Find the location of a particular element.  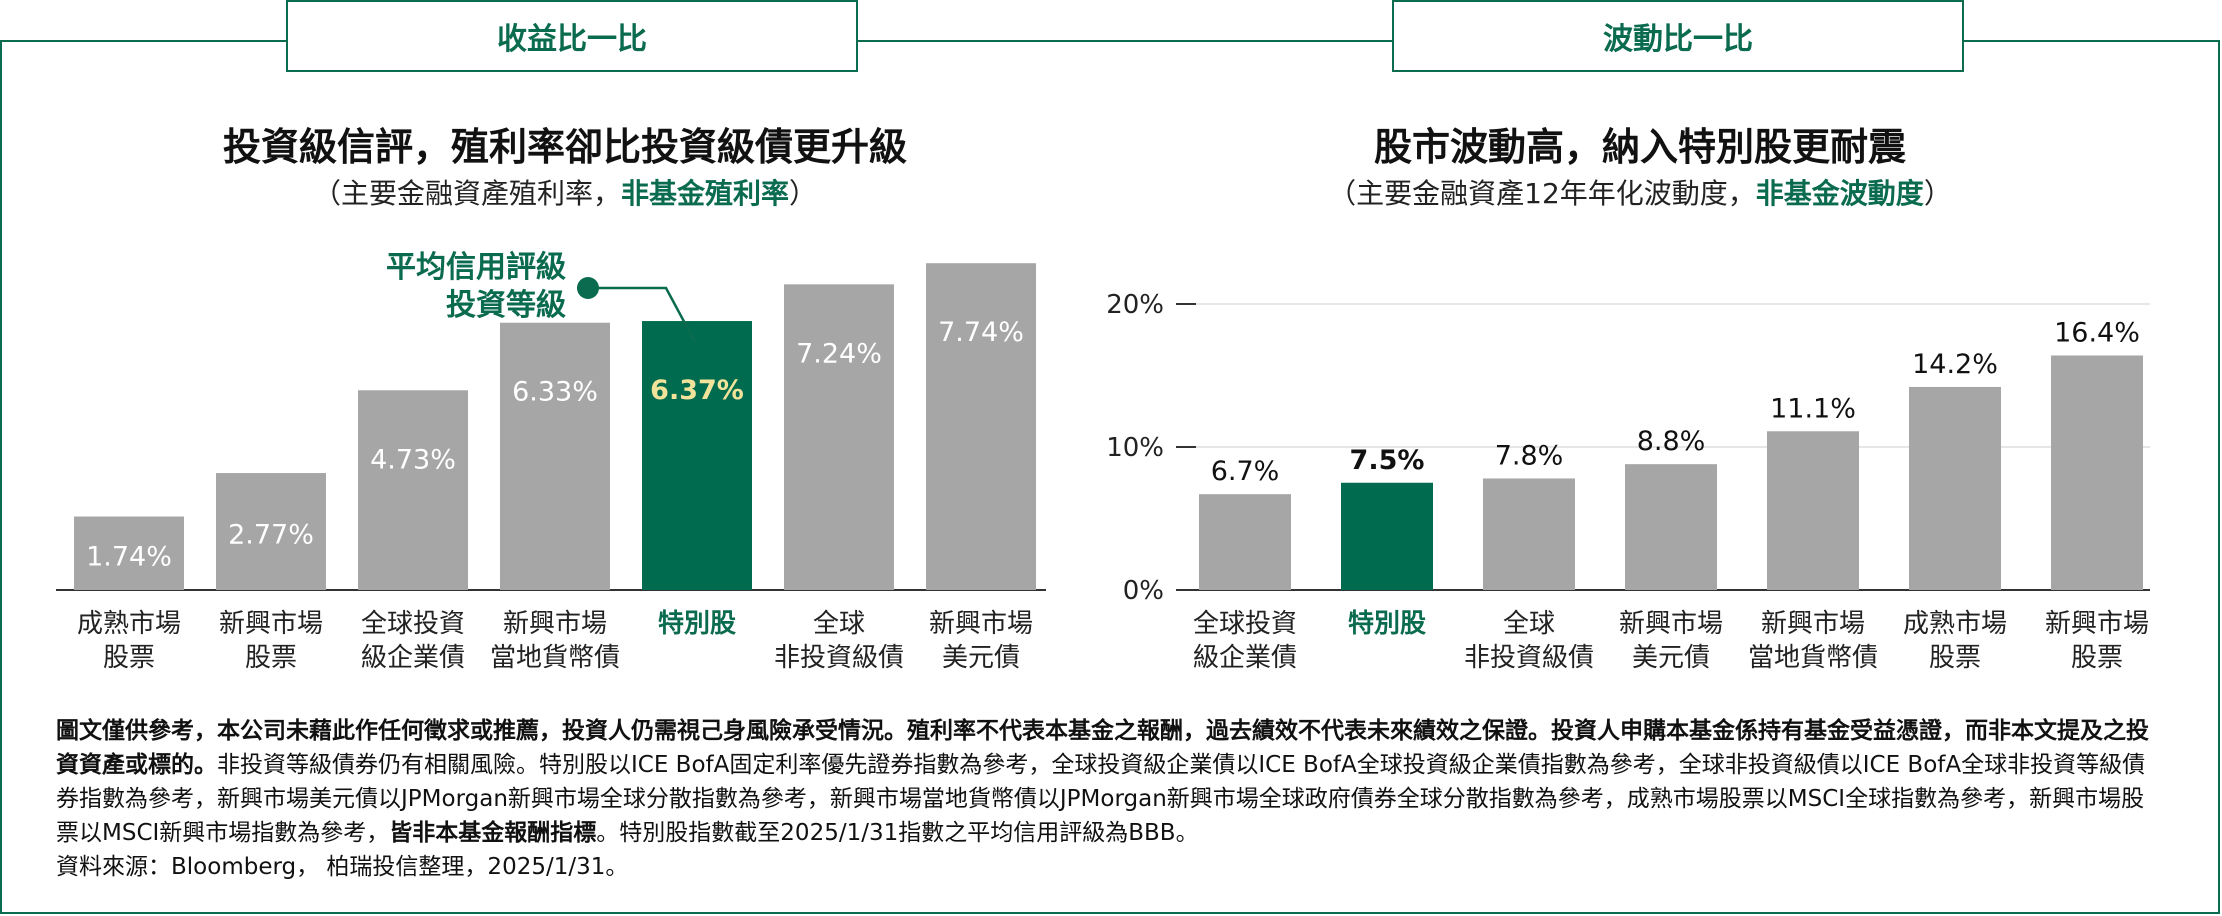

left-subtitle-highlight: 非基金殖利率 is located at coordinates (704, 193).